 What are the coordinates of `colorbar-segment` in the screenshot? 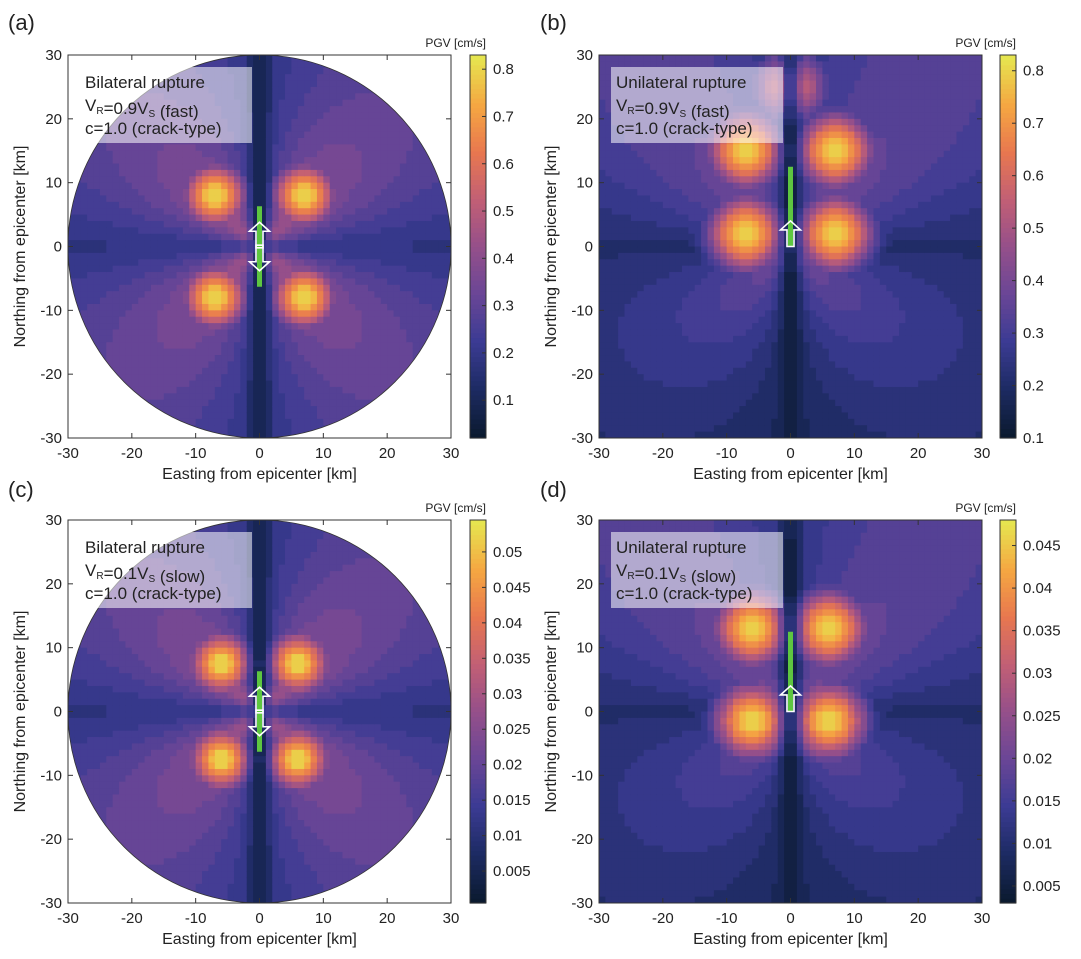 It's located at (478, 431).